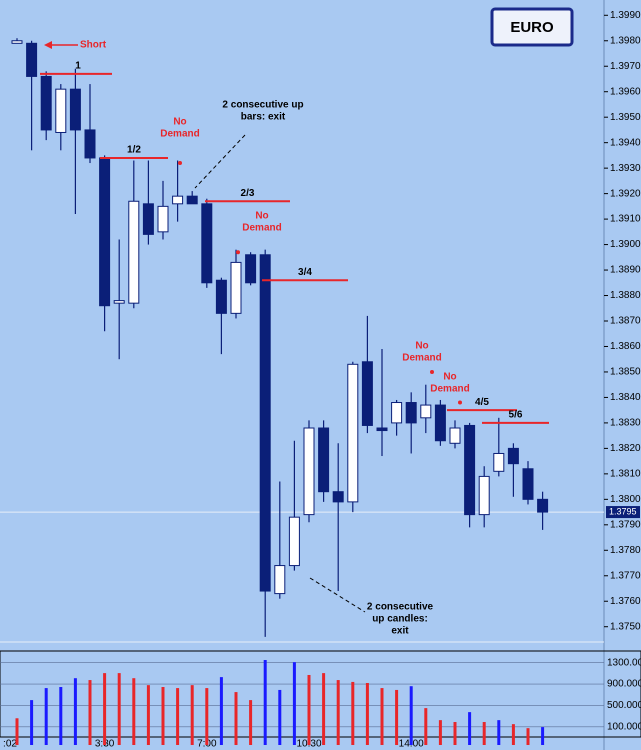 The height and width of the screenshot is (750, 641). I want to click on y-tick-label: 1.3770, so click(625, 575).